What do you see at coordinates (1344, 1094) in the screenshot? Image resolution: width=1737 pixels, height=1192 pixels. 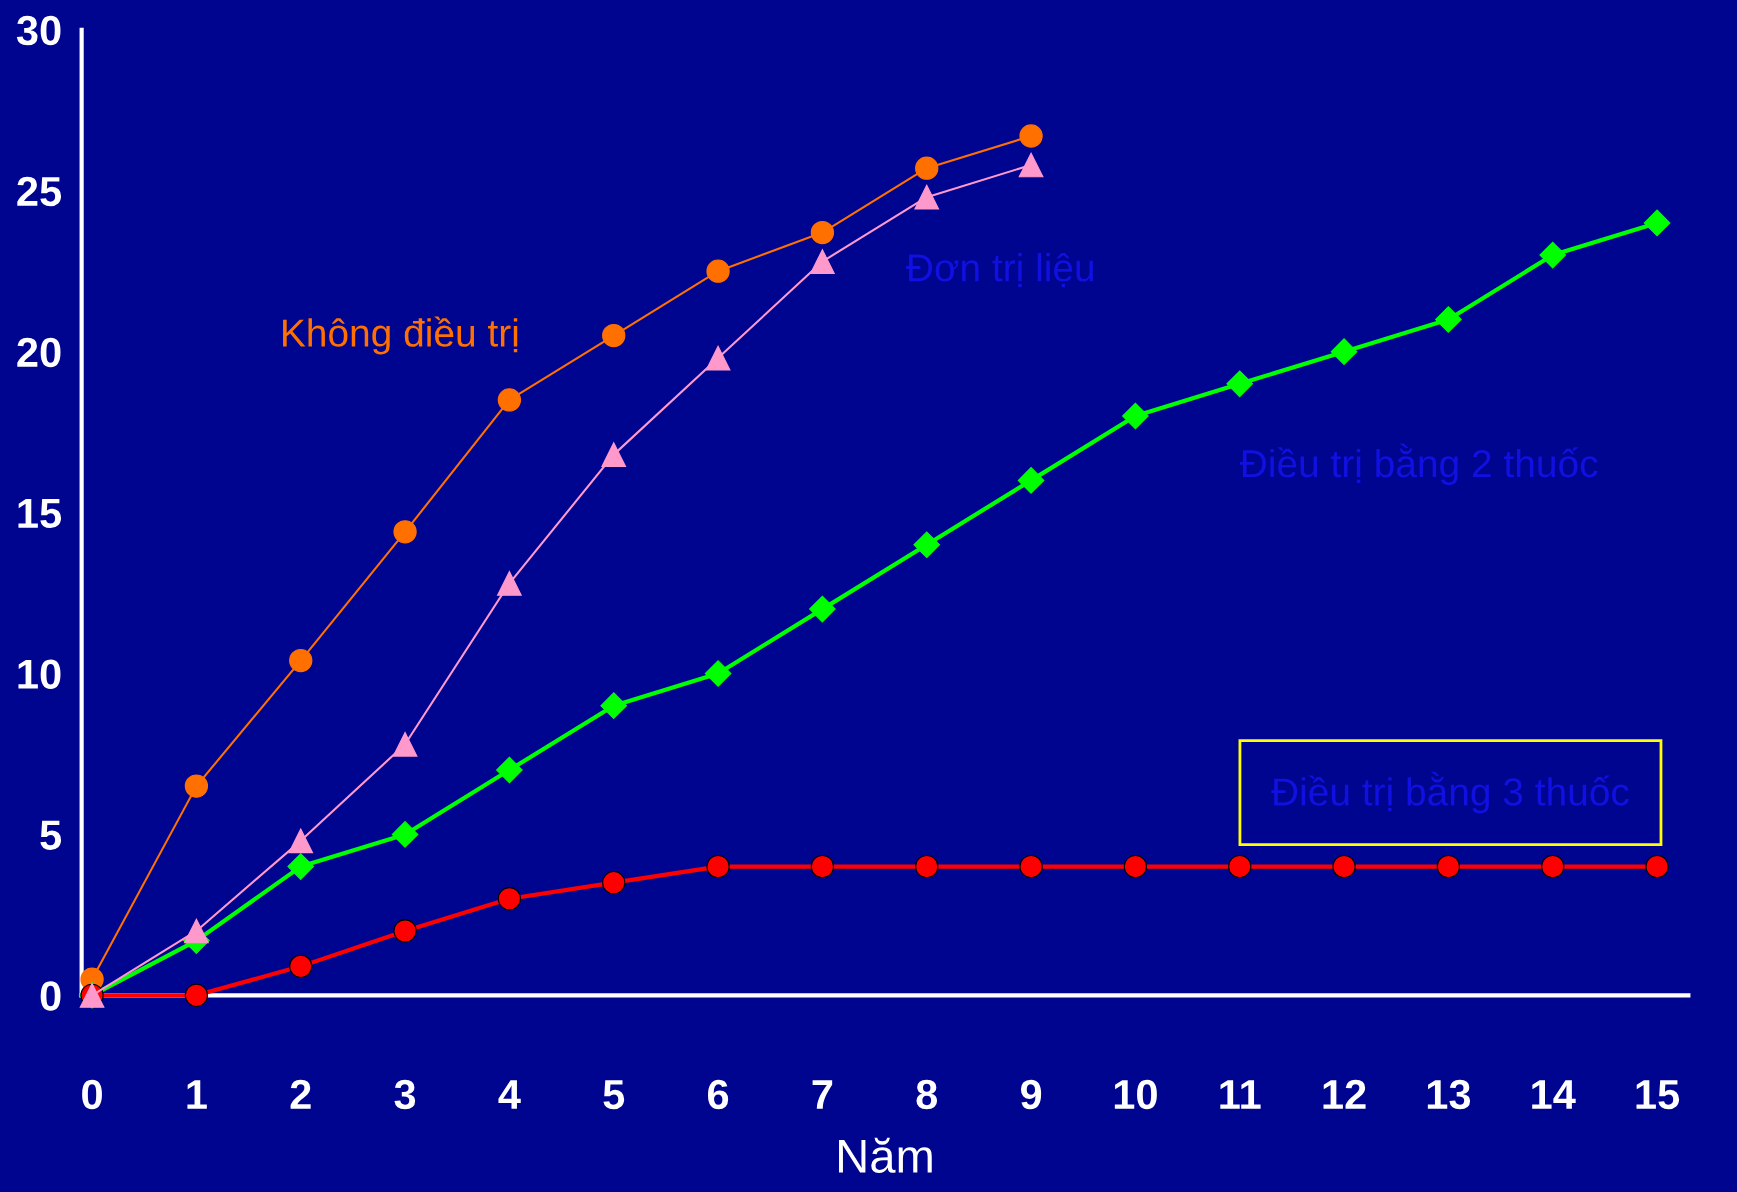 I see `x-tick-label: 12` at bounding box center [1344, 1094].